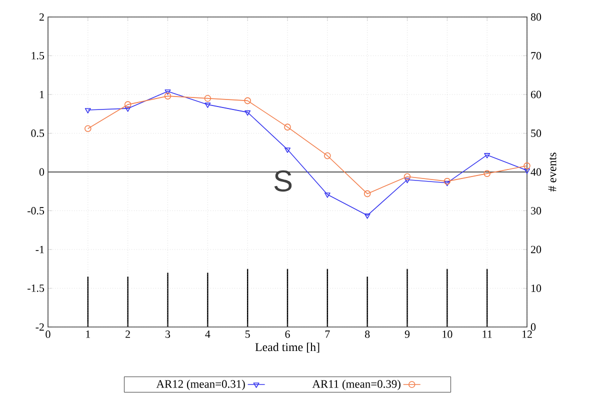 The image size is (597, 409). I want to click on x-tick-label: 9, so click(407, 334).